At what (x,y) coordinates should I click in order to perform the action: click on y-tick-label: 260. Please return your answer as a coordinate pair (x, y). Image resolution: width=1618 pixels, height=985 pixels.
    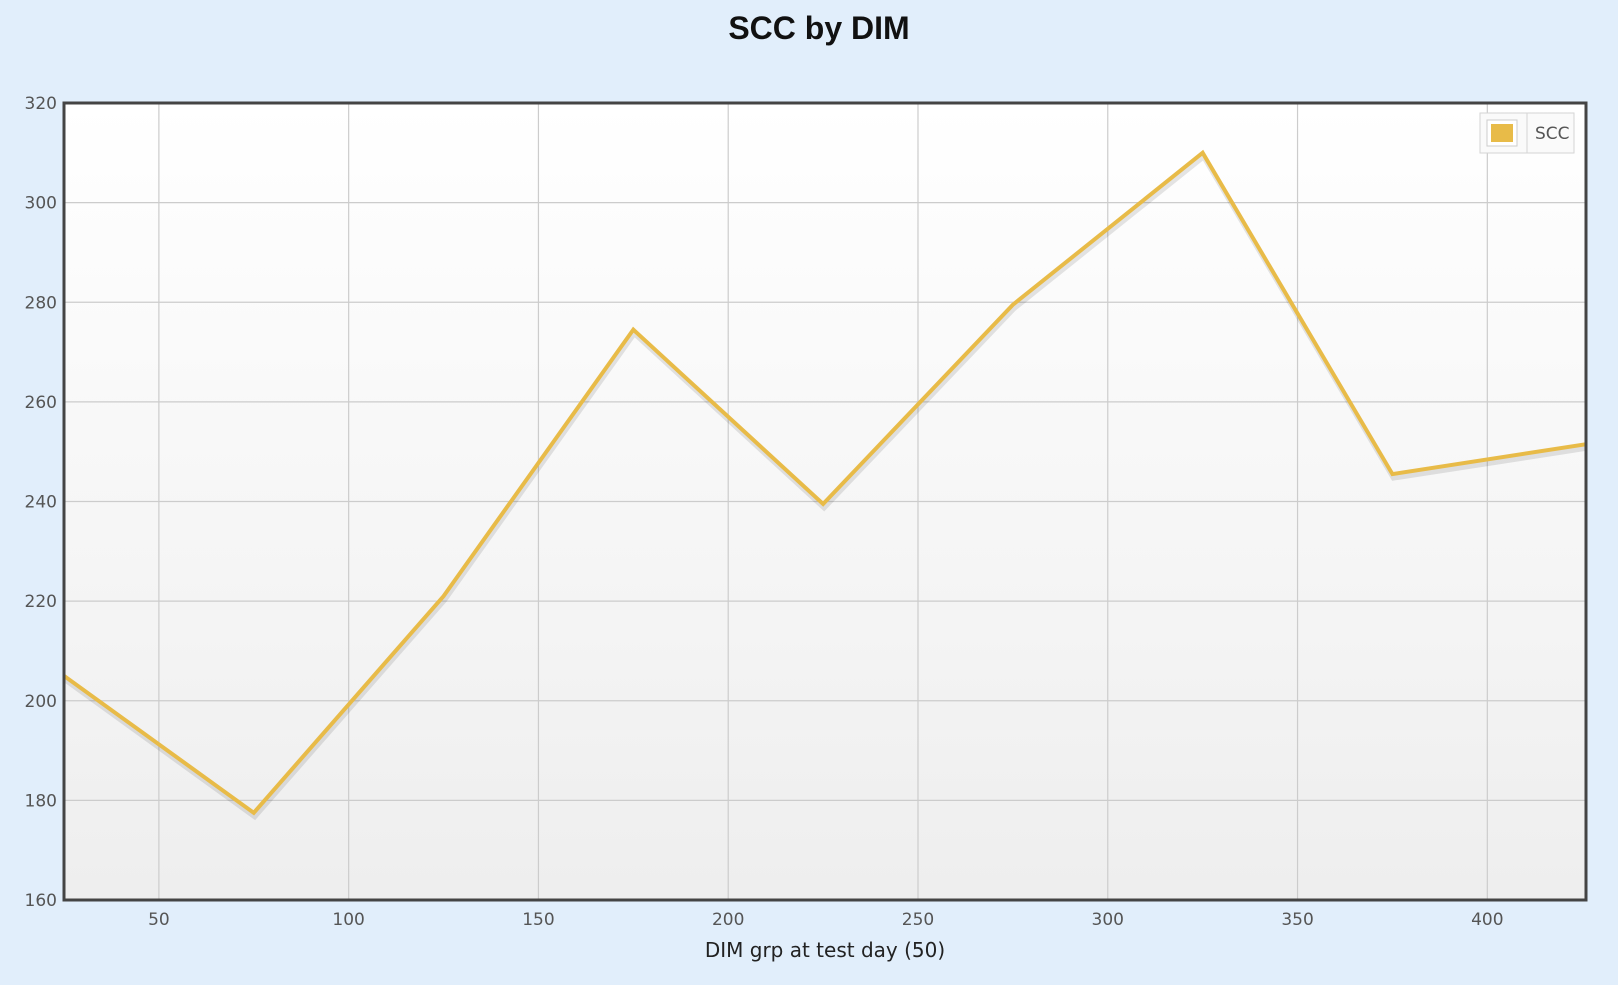
    Looking at the image, I should click on (41, 403).